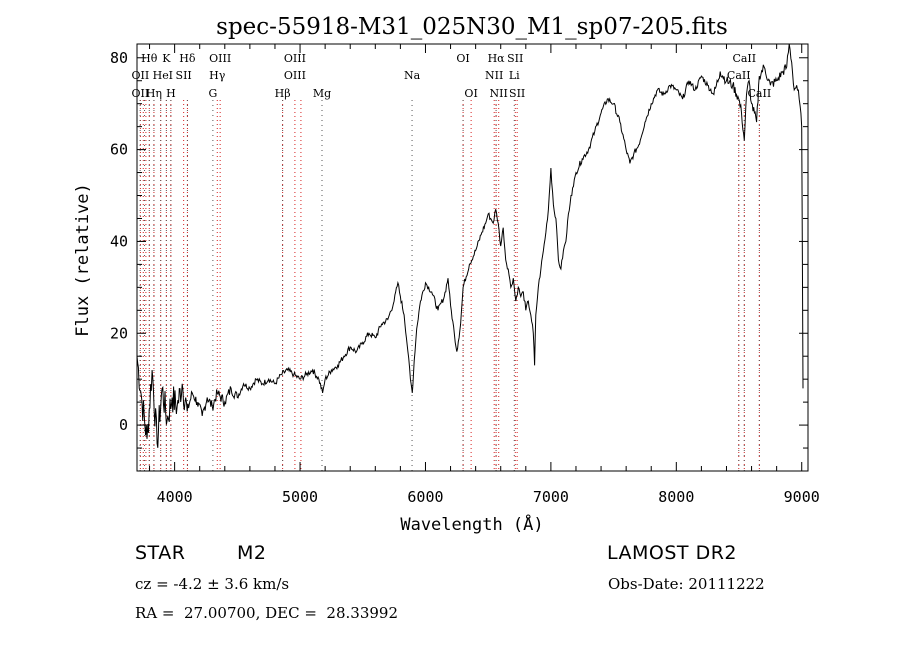 The image size is (900, 650). I want to click on redshift-cz: cz = -4.2 ± 3.6 km/s, so click(212, 584).